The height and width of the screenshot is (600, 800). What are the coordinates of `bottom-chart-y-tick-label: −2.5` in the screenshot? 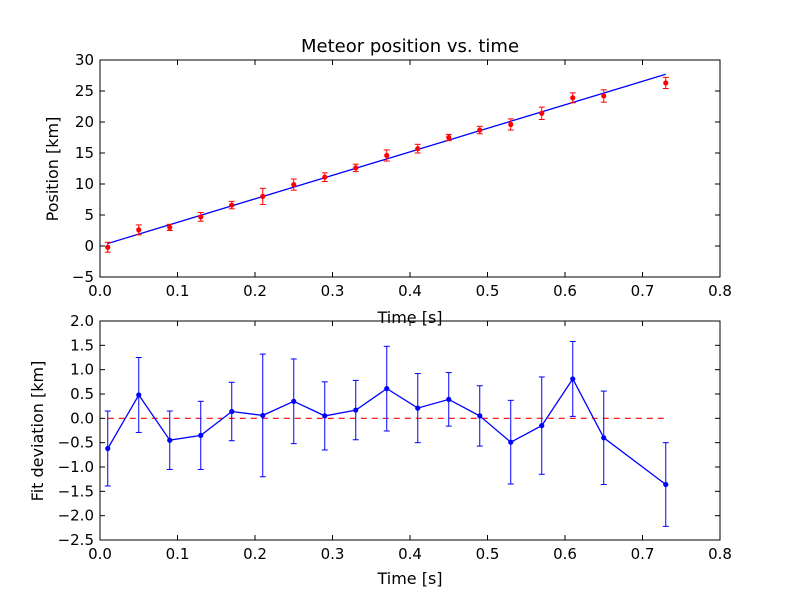 It's located at (76, 540).